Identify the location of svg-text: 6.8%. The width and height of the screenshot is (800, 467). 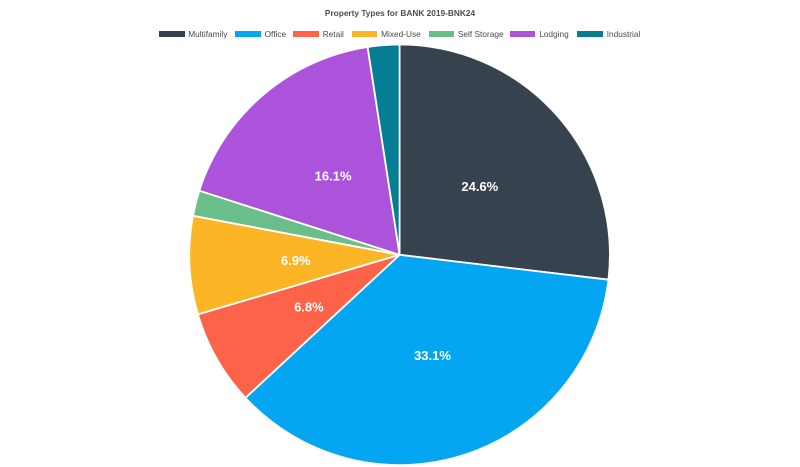
(309, 306).